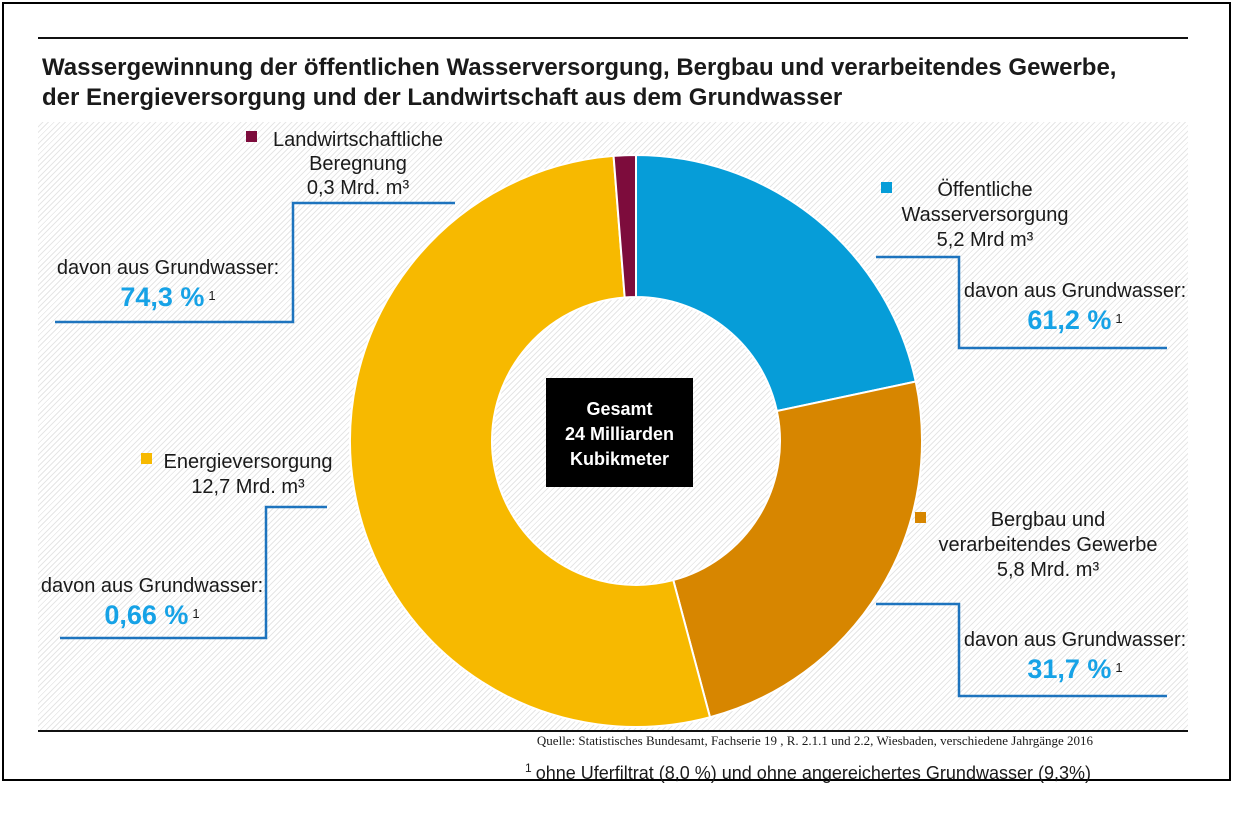 The height and width of the screenshot is (832, 1252). Describe the element at coordinates (985, 202) in the screenshot. I see `category-label: Öffentliche Wasserversorgung` at that location.